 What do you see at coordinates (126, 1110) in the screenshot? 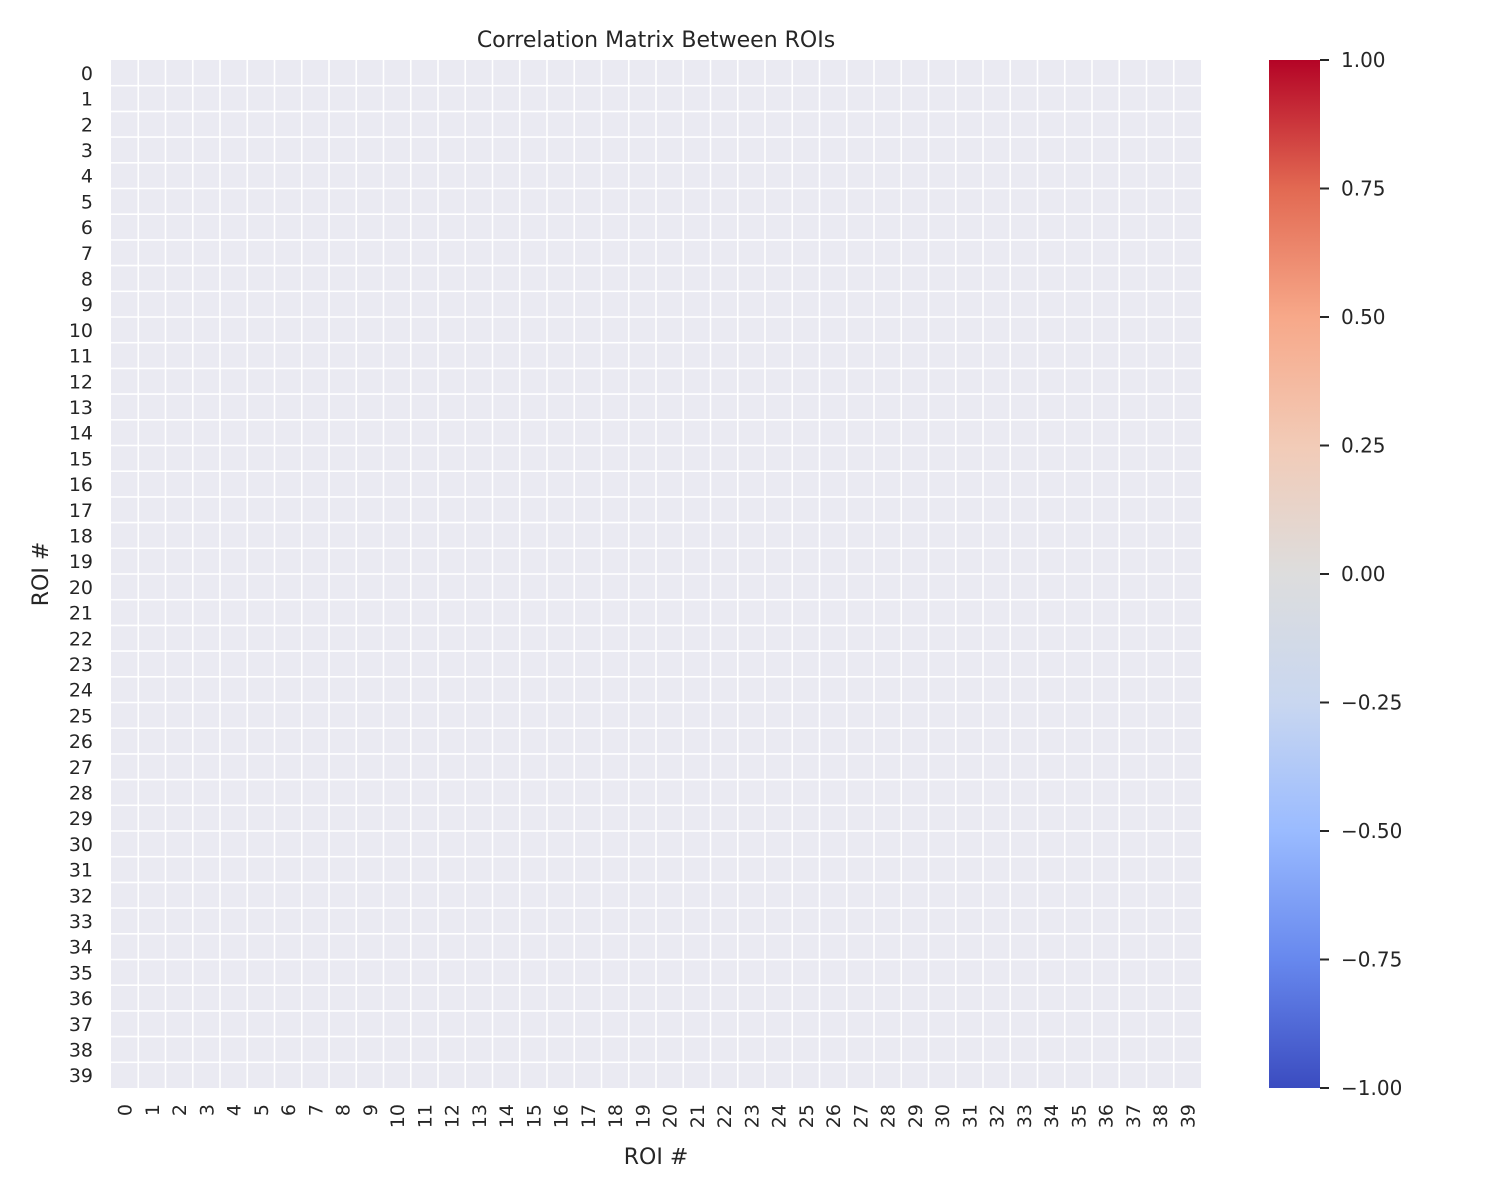
I see `x-tick-label: 0` at bounding box center [126, 1110].